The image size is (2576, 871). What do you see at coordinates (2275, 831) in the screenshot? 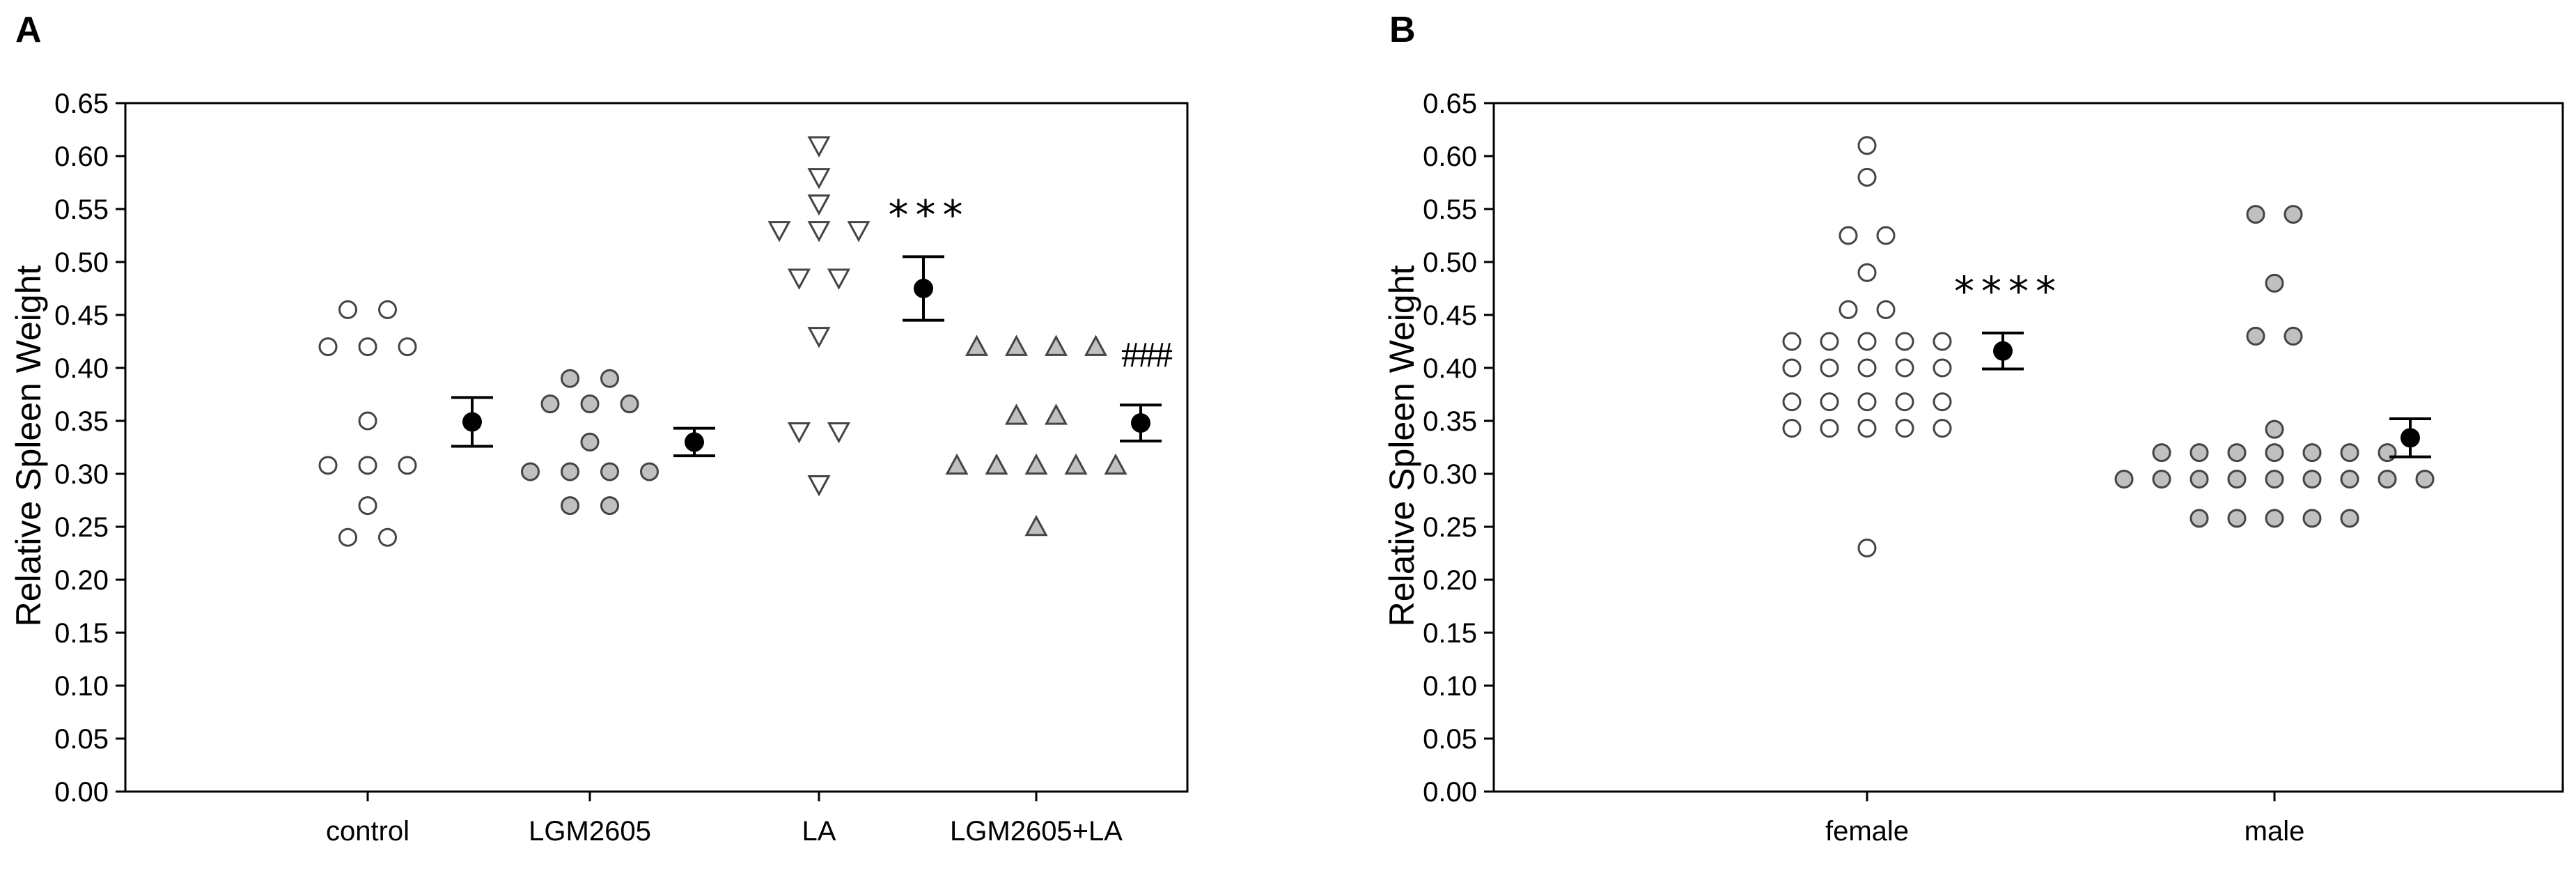
I see `panel-b-x-tick-label: male` at bounding box center [2275, 831].